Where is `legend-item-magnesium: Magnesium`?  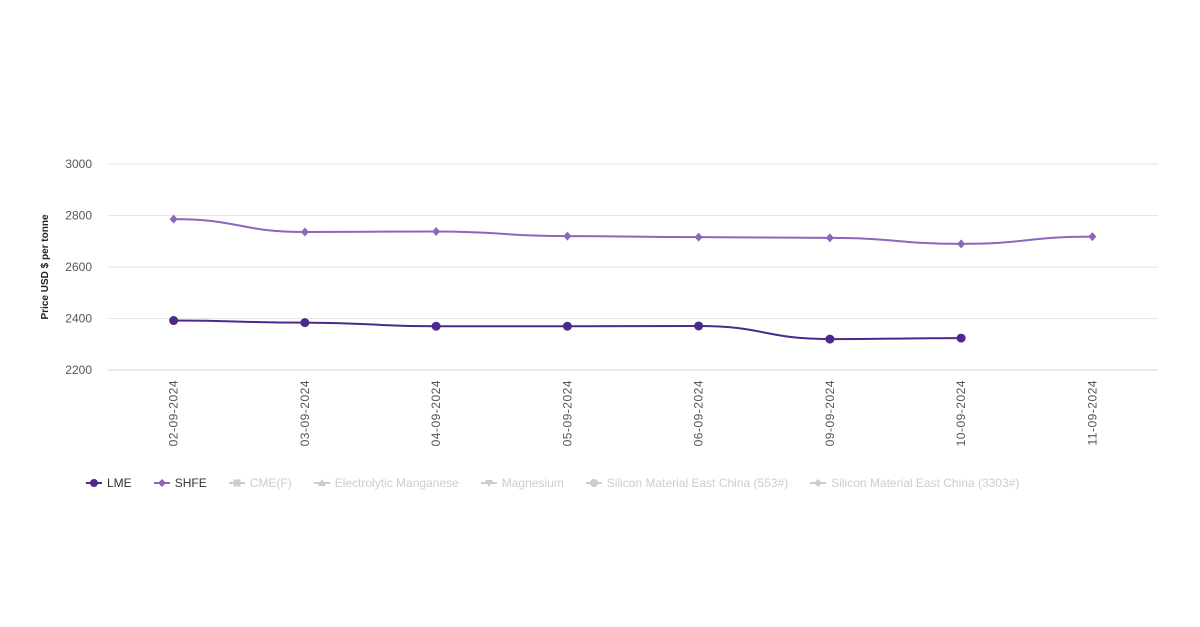
legend-item-magnesium: Magnesium is located at coordinates (522, 483).